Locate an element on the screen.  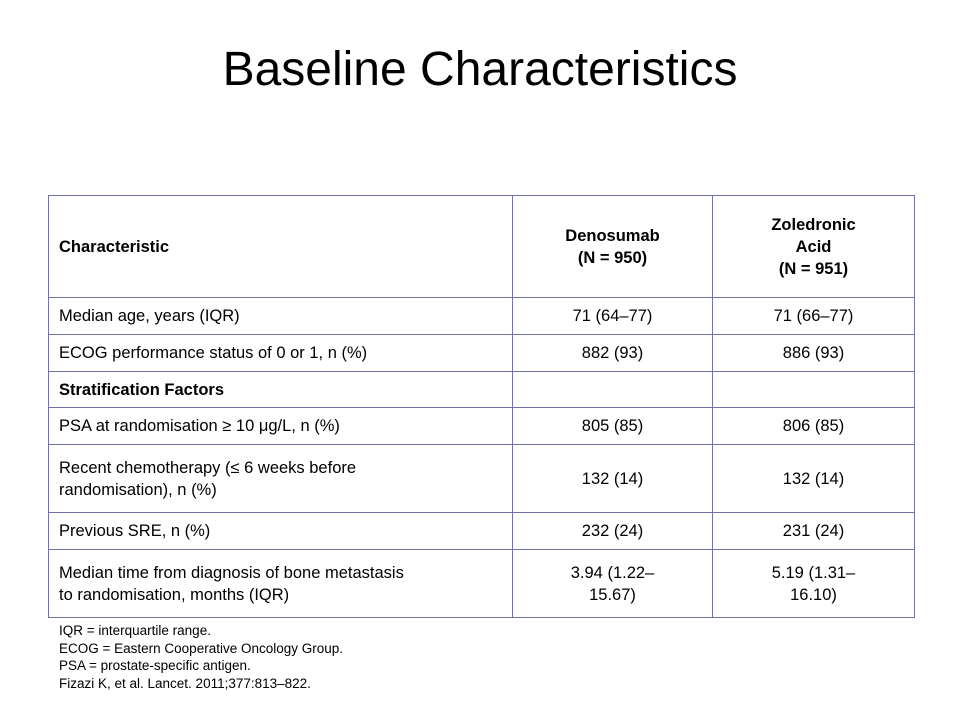
zoledronic-value-text: 886 (93) is located at coordinates (813, 353).